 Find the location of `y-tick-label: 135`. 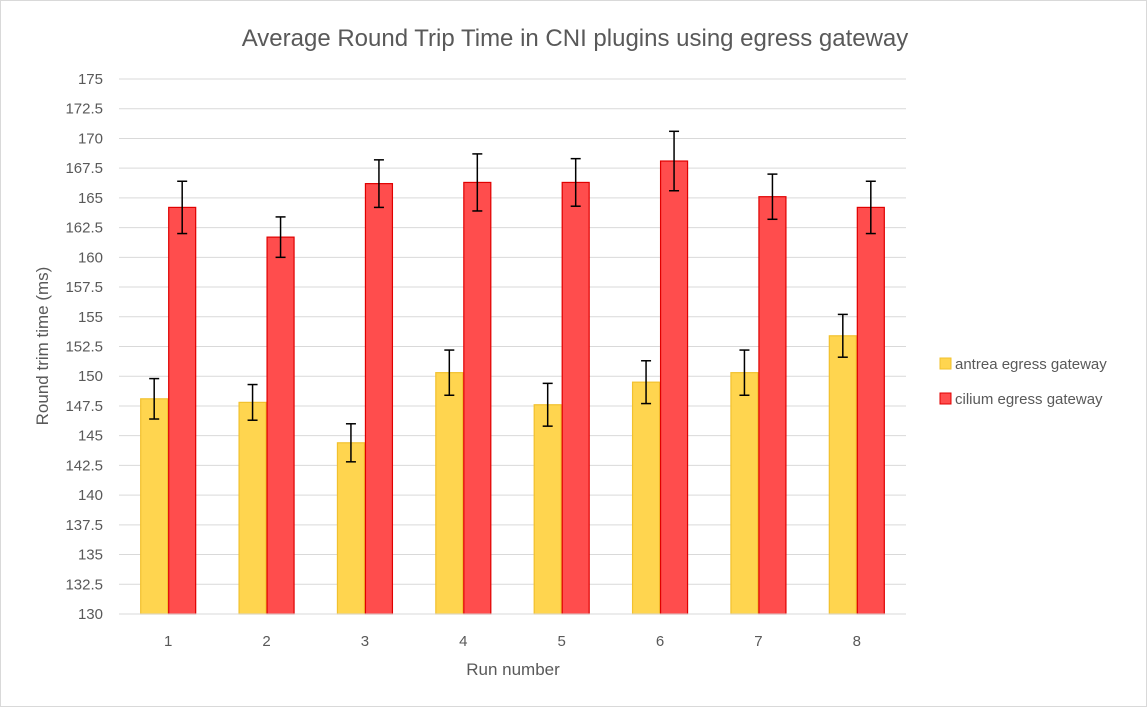

y-tick-label: 135 is located at coordinates (90, 555).